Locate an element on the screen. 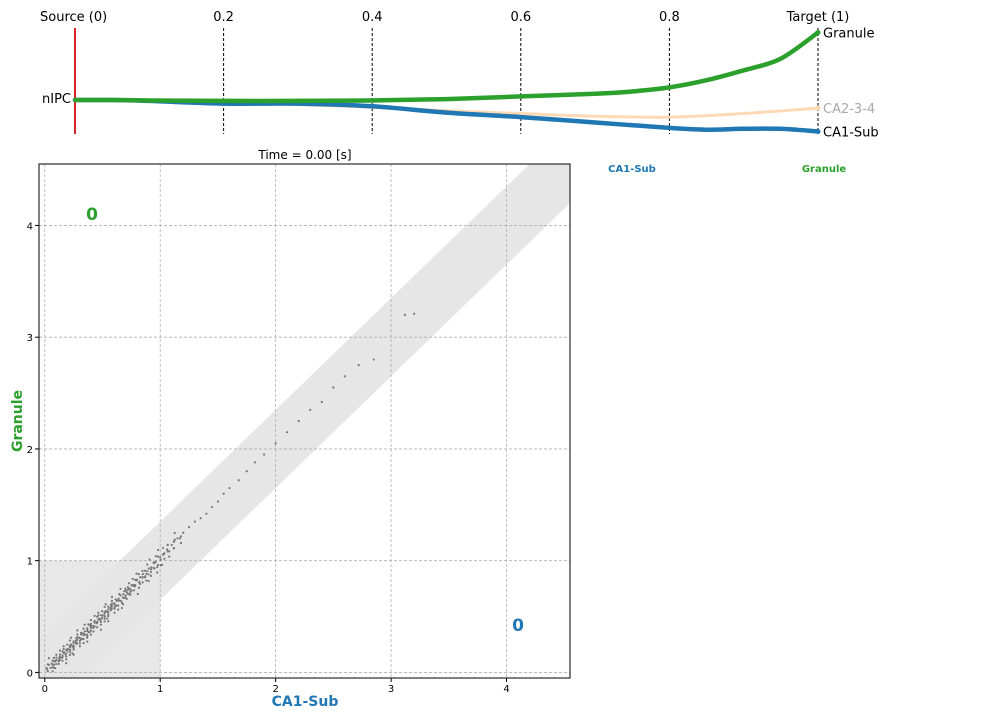 The width and height of the screenshot is (1008, 720). y-tick-label: 3 is located at coordinates (30, 338).